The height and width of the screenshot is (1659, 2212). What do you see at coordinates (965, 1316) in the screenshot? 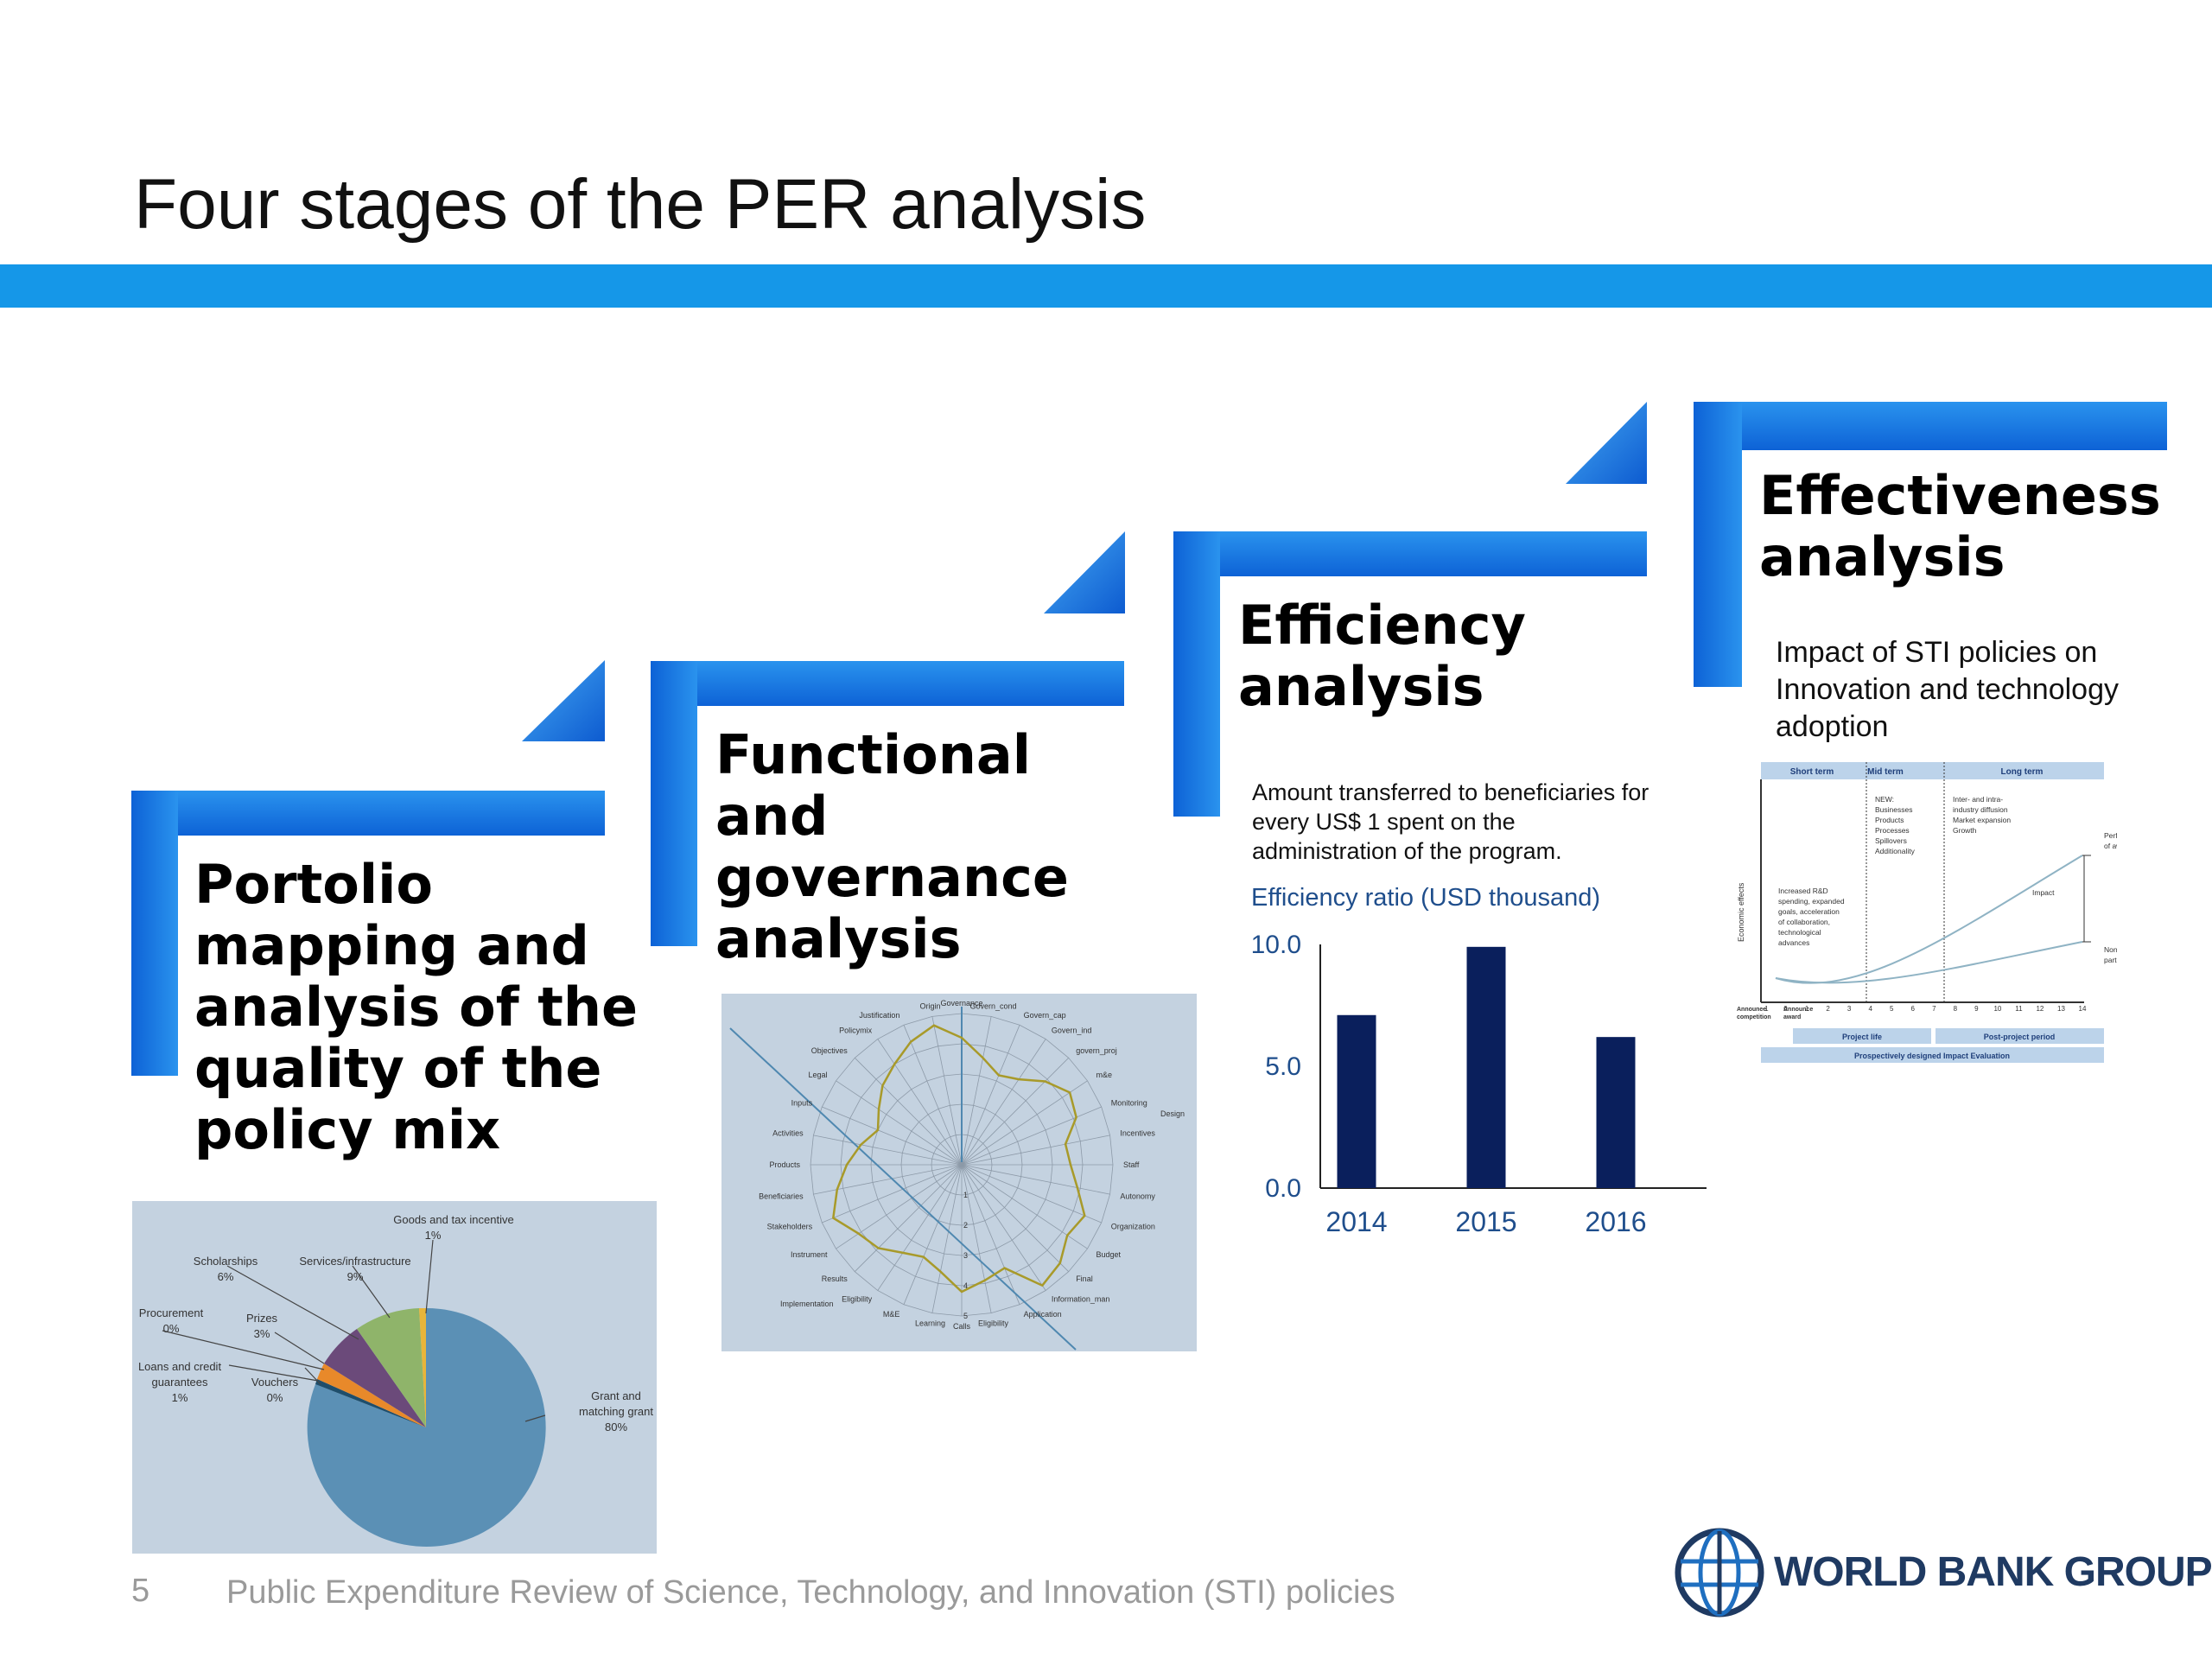
I see `radar-tick-label: 5` at bounding box center [965, 1316].